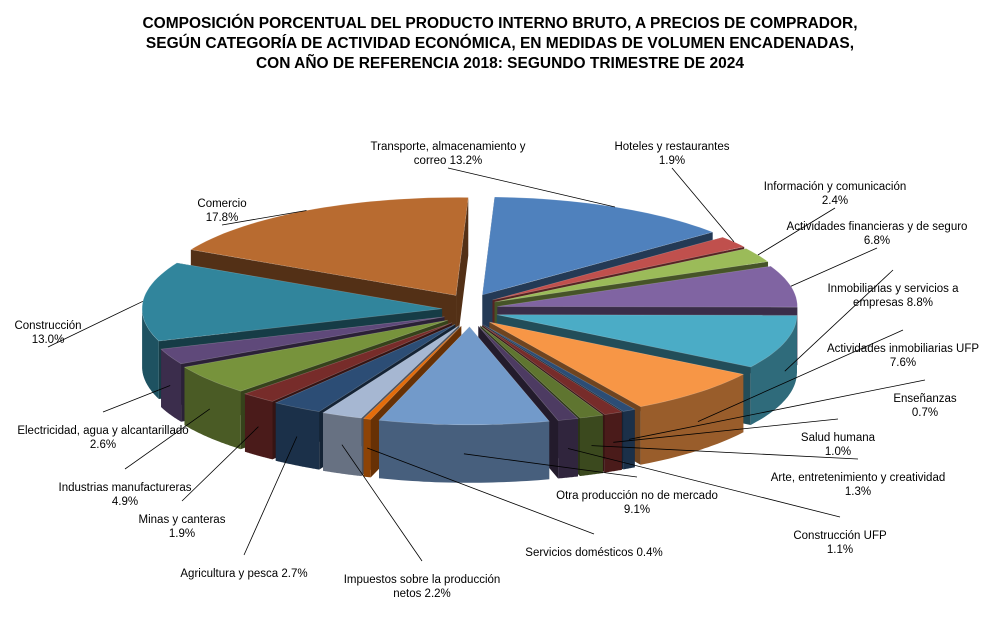  What do you see at coordinates (422, 594) in the screenshot?
I see `slice-label-12-line-1: netos 2.2%` at bounding box center [422, 594].